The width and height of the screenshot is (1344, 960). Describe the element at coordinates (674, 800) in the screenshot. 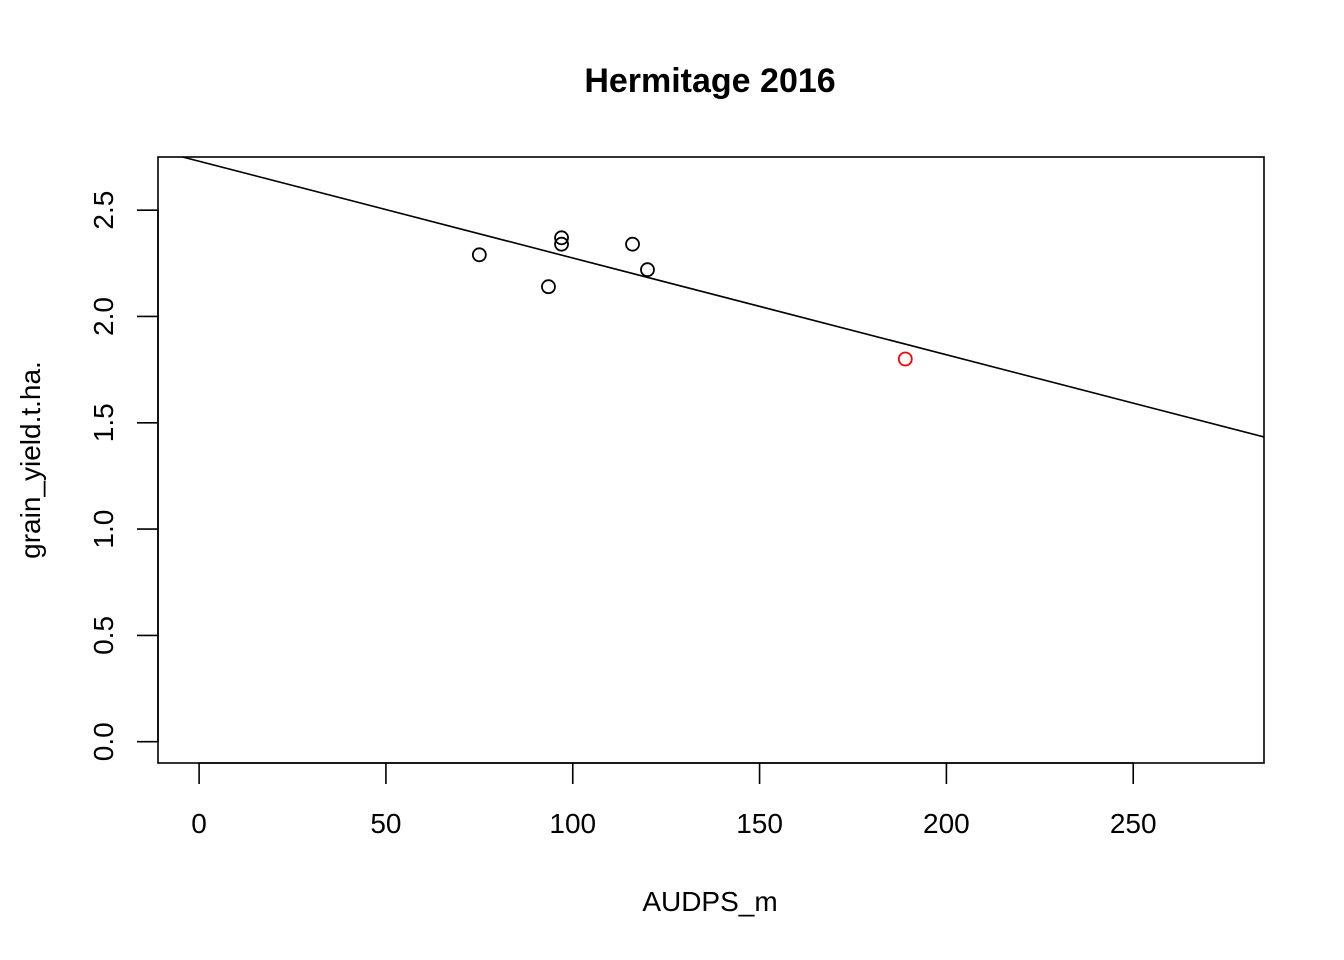

I see `x-axis: 0 50 100 150 200 250` at that location.